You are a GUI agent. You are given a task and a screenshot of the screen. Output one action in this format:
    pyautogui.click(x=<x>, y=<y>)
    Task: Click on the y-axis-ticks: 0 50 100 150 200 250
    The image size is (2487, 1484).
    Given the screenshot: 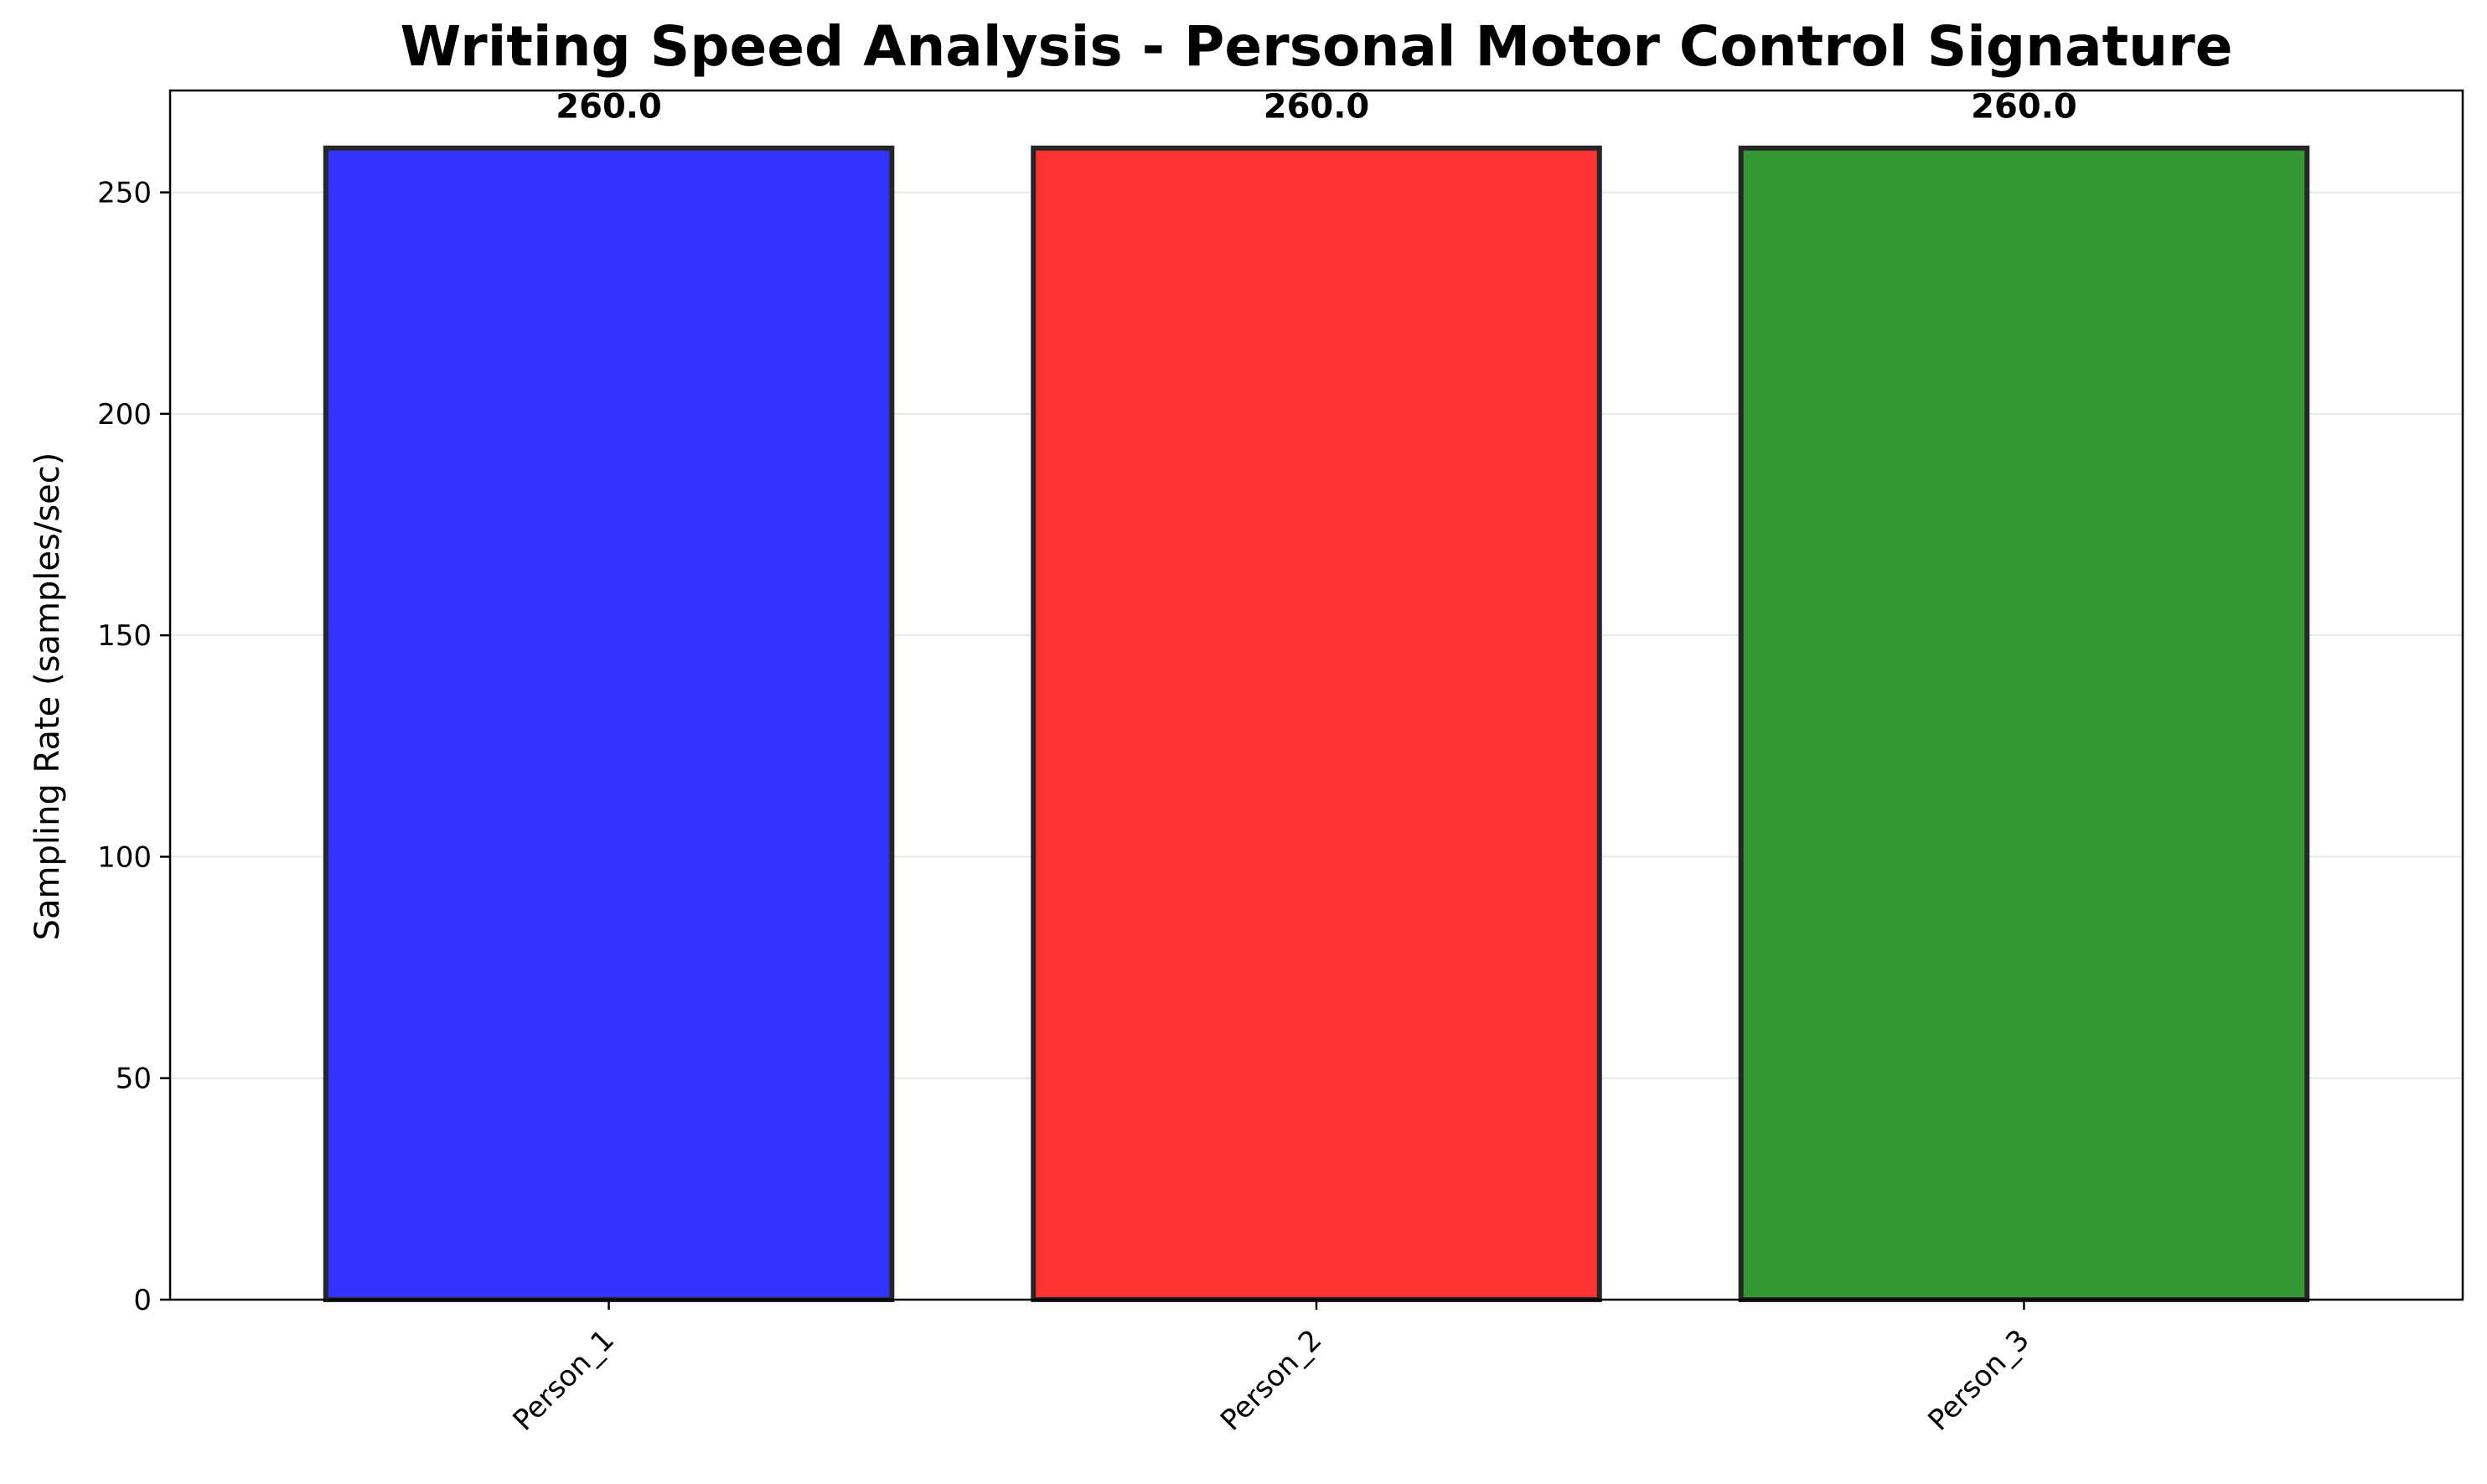 What is the action you would take?
    pyautogui.click(x=133, y=747)
    